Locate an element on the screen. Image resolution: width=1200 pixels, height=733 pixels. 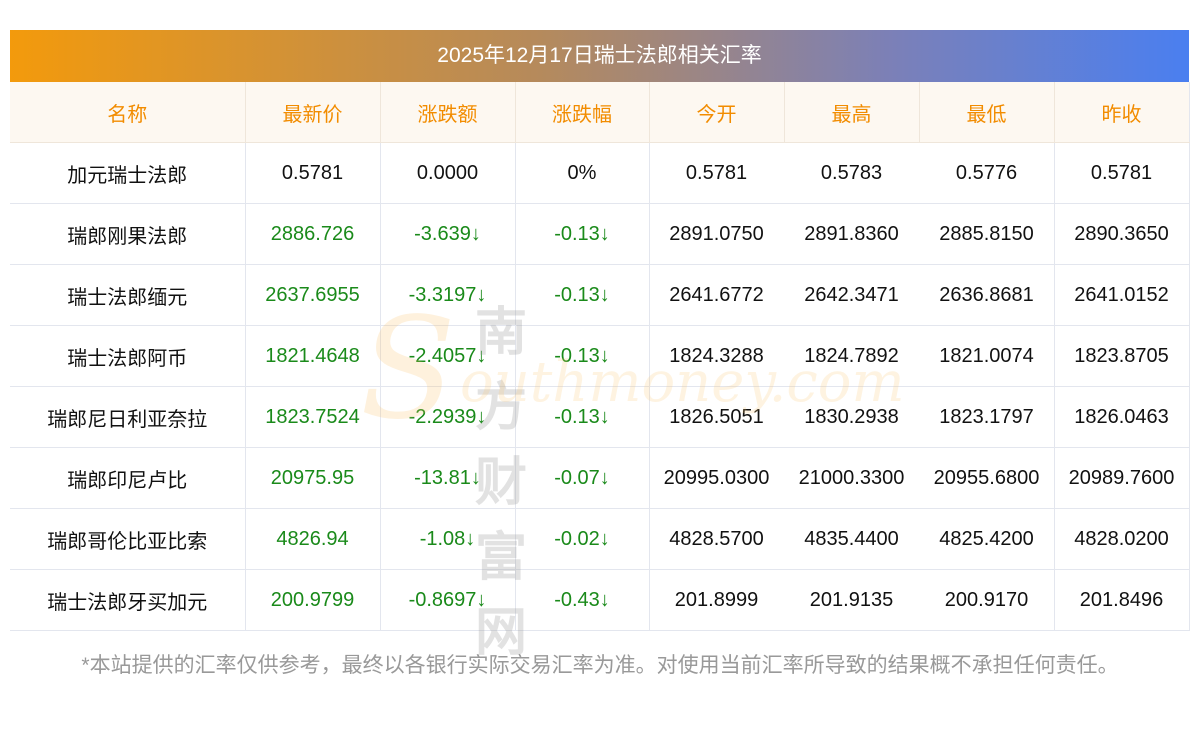
change-amount: -2.2939↓ is located at coordinates (448, 417).